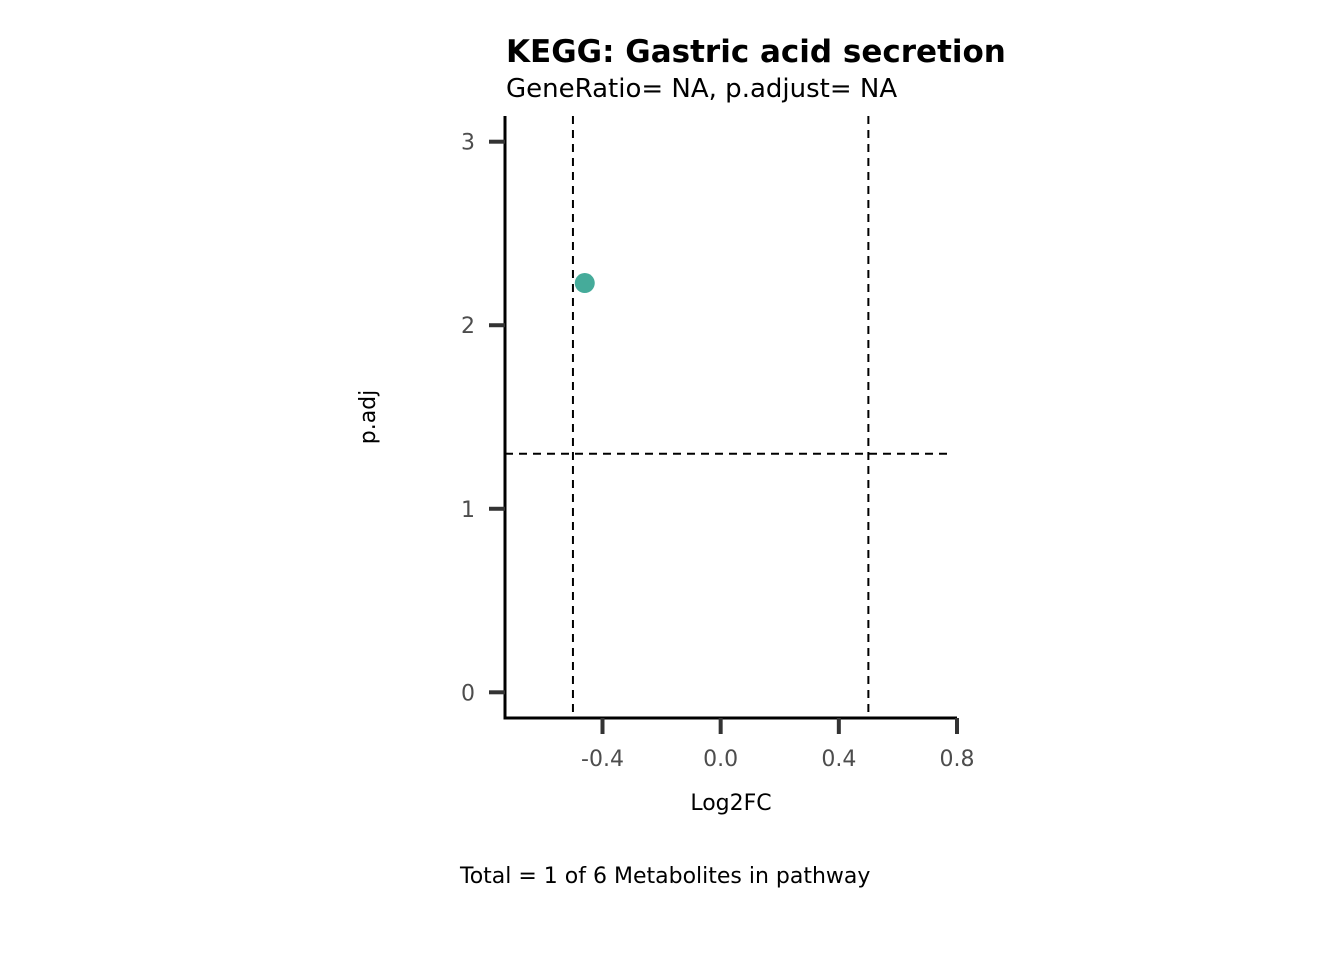  I want to click on y-tick-label: 3, so click(468, 143).